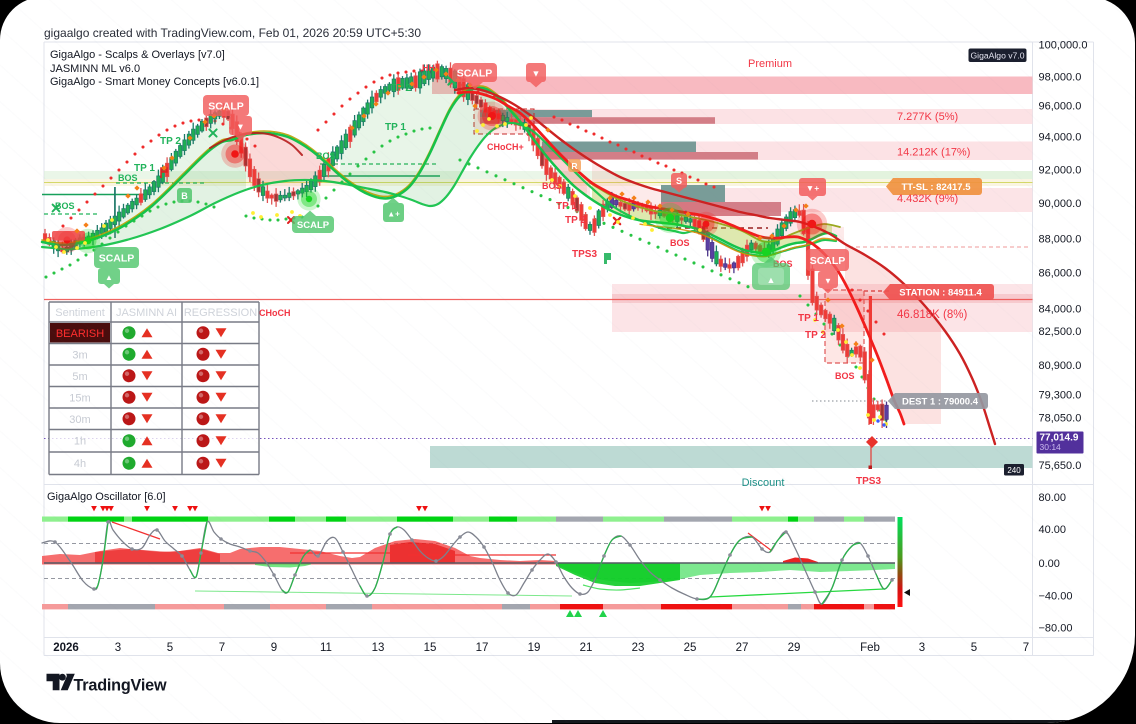 This screenshot has height=724, width=1136. What do you see at coordinates (428, 68) in the screenshot?
I see `svg-text: HH` at bounding box center [428, 68].